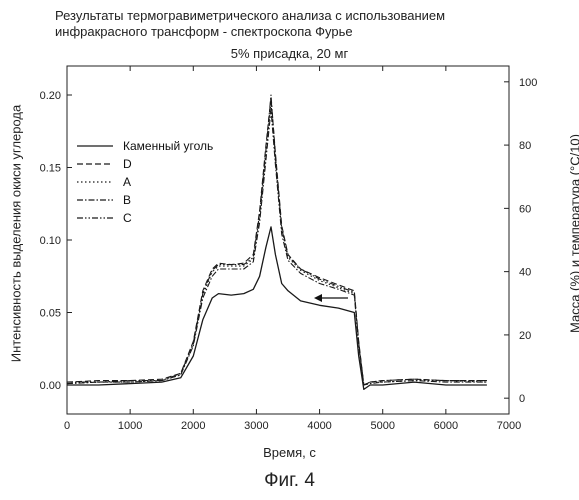 The width and height of the screenshot is (579, 500). Describe the element at coordinates (525, 146) in the screenshot. I see `y-right-tick-label: 80` at that location.